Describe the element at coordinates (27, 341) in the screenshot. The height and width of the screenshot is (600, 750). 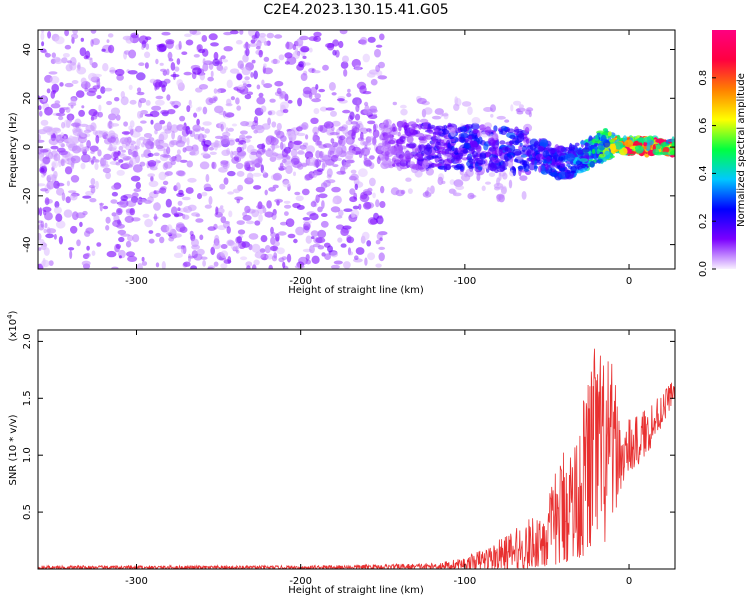
I see `y-tick-label: 2.0` at that location.